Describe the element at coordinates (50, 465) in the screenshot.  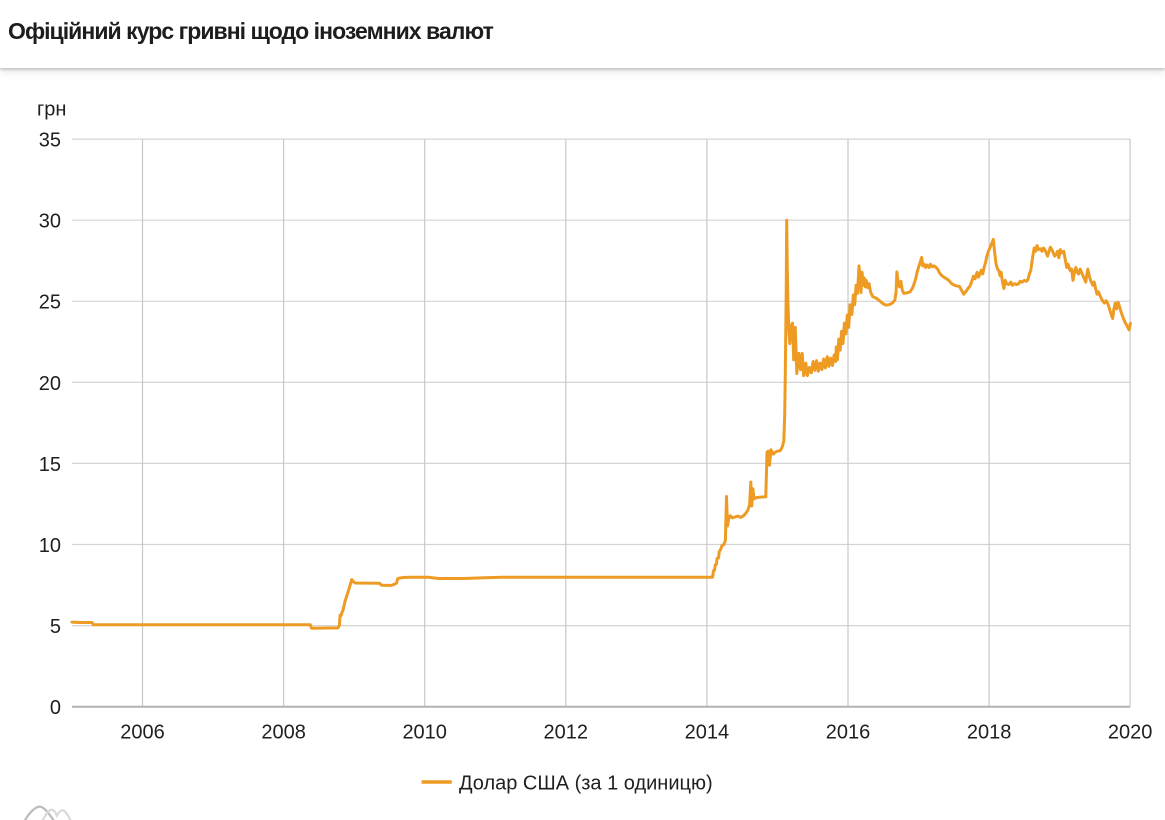
I see `svg-text: 15` at that location.